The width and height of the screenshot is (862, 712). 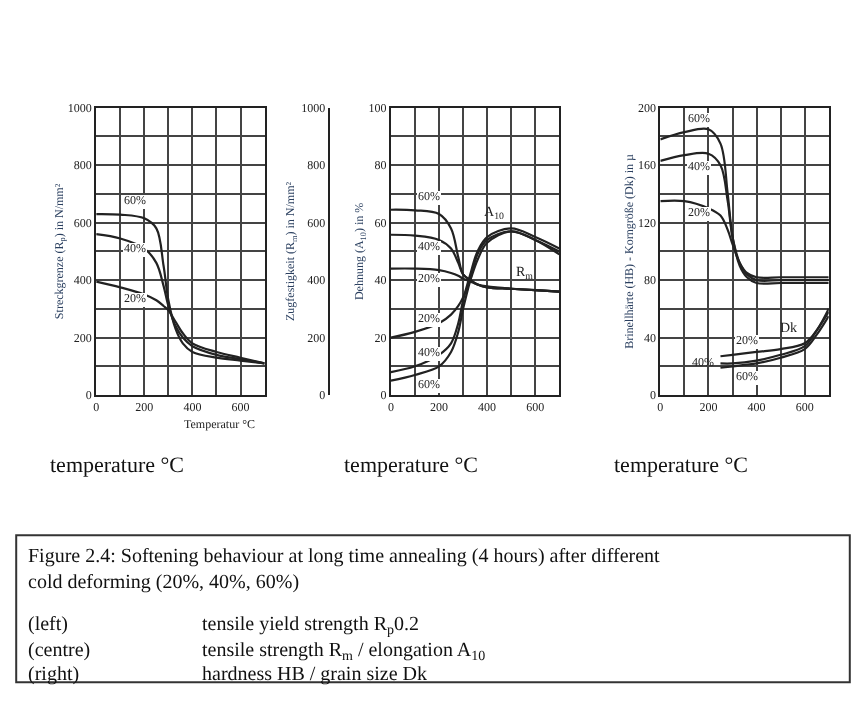 What do you see at coordinates (48, 625) in the screenshot?
I see `text: (left)` at bounding box center [48, 625].